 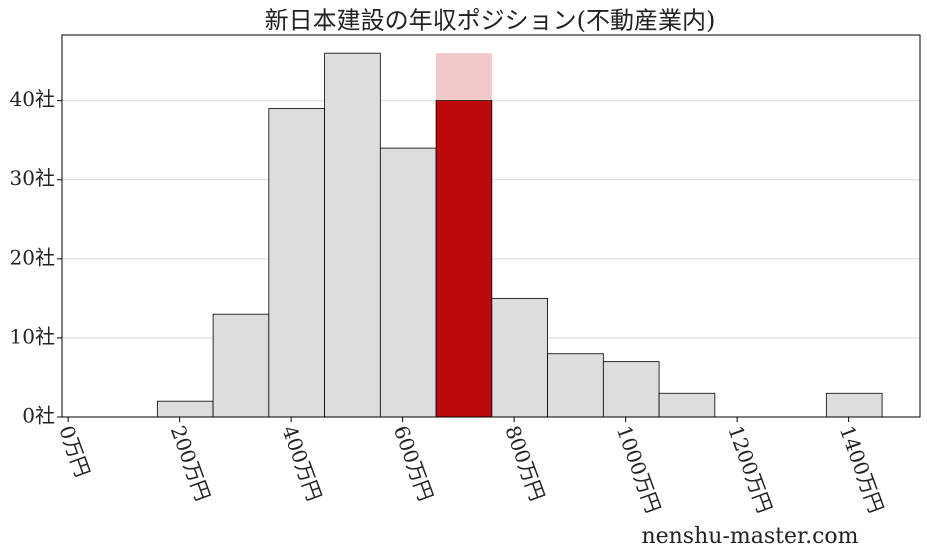 What do you see at coordinates (639, 469) in the screenshot?
I see `x-tick-label: 1000万円` at bounding box center [639, 469].